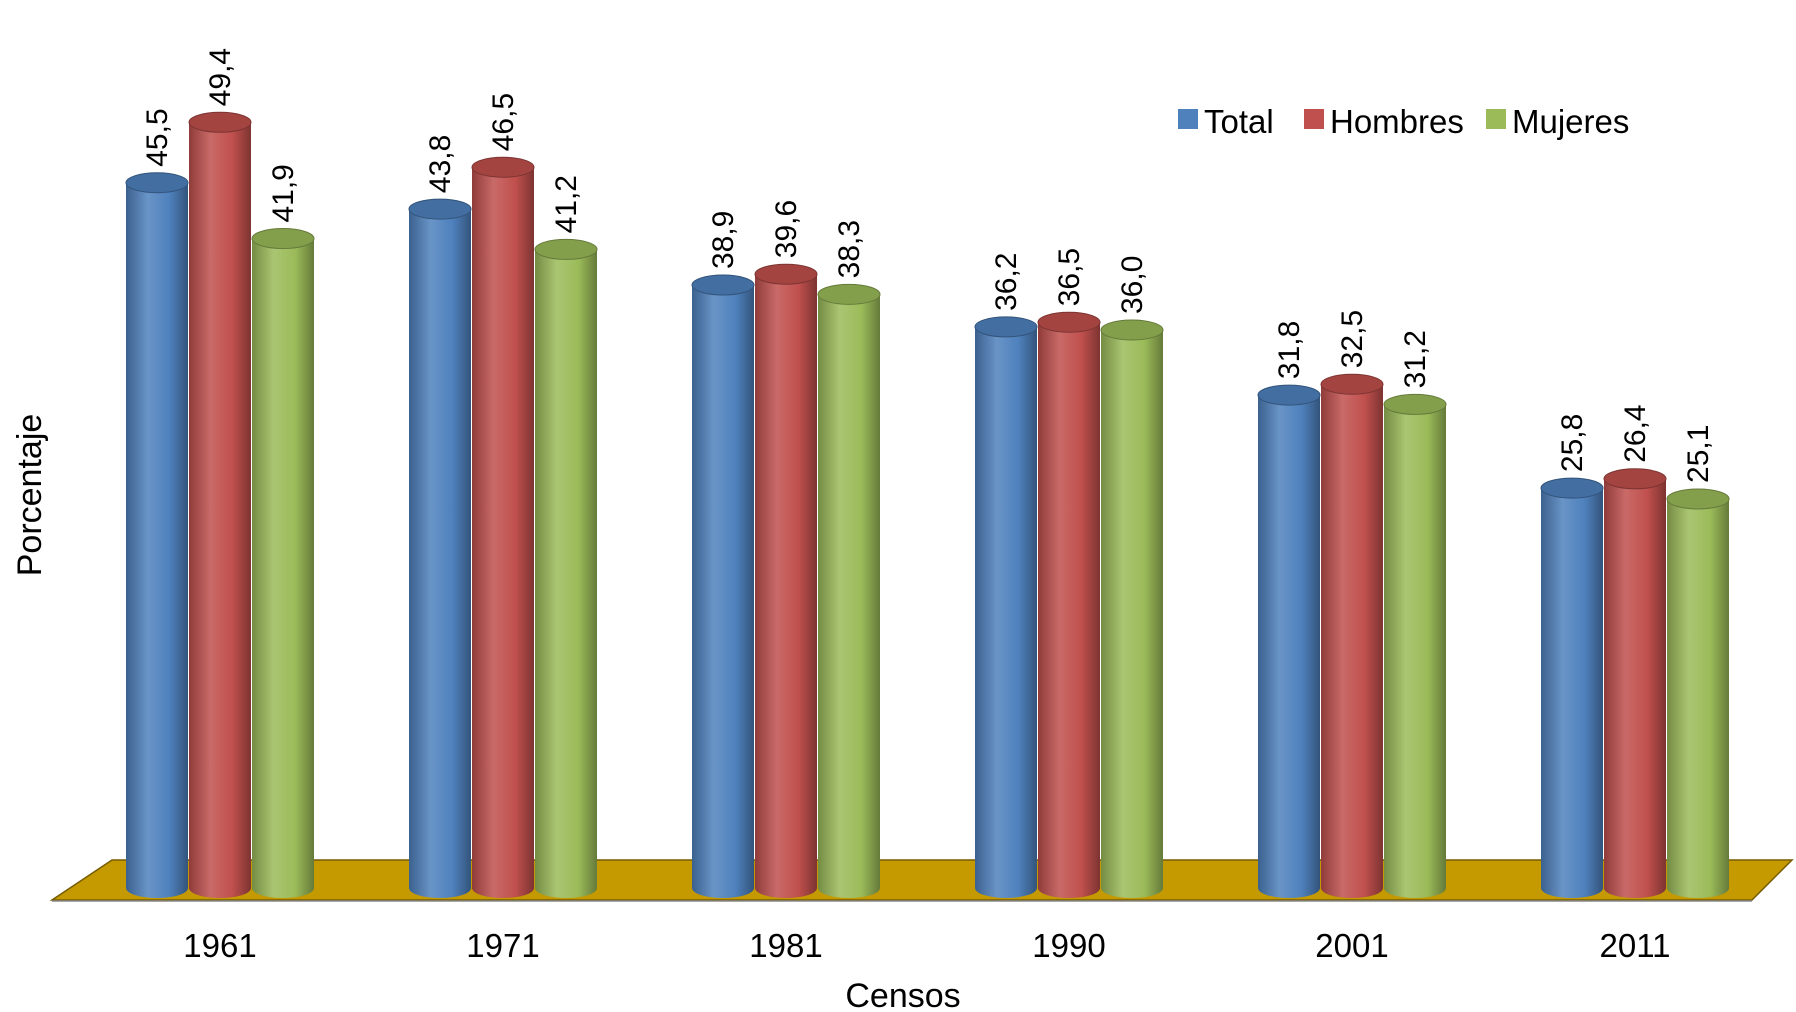  What do you see at coordinates (786, 229) in the screenshot?
I see `data-label-hombres-1981: 39,6` at bounding box center [786, 229].